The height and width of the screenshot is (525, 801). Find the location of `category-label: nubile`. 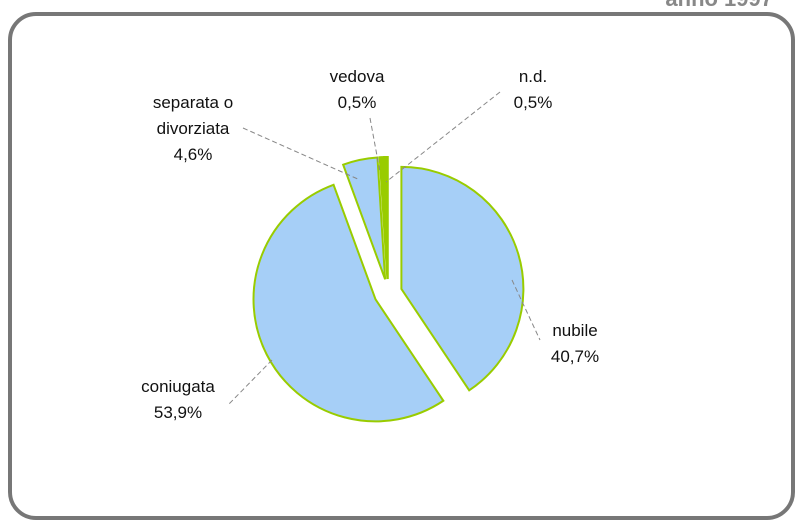

category-label: nubile is located at coordinates (575, 330).